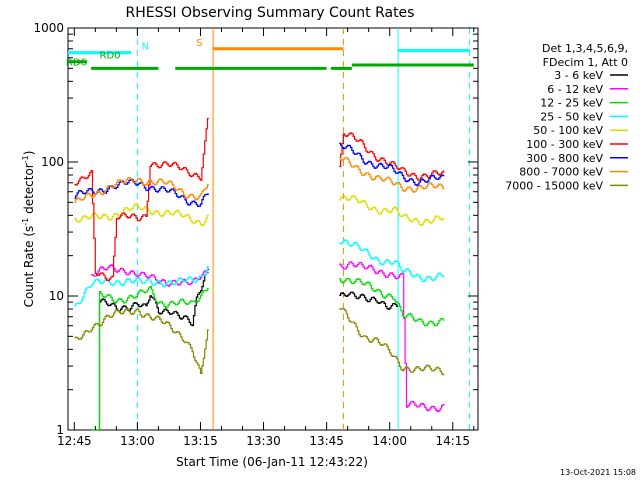  I want to click on marker-label-3: S, so click(199, 43).